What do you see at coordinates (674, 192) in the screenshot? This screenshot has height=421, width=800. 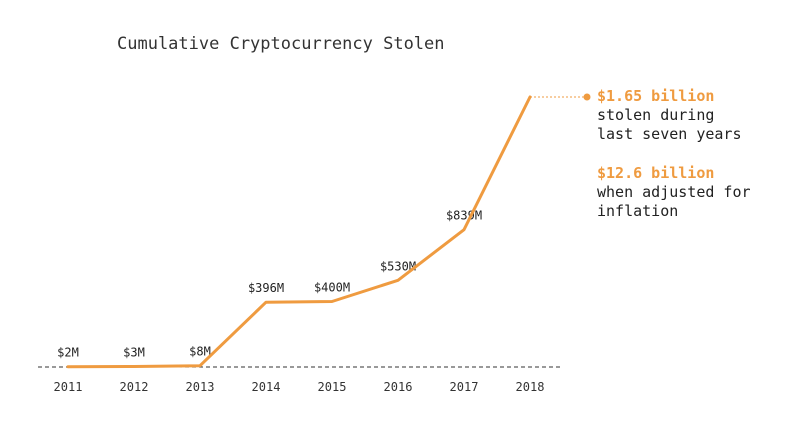 I see `inflation-adjusted-text-1: when adjusted for` at bounding box center [674, 192].